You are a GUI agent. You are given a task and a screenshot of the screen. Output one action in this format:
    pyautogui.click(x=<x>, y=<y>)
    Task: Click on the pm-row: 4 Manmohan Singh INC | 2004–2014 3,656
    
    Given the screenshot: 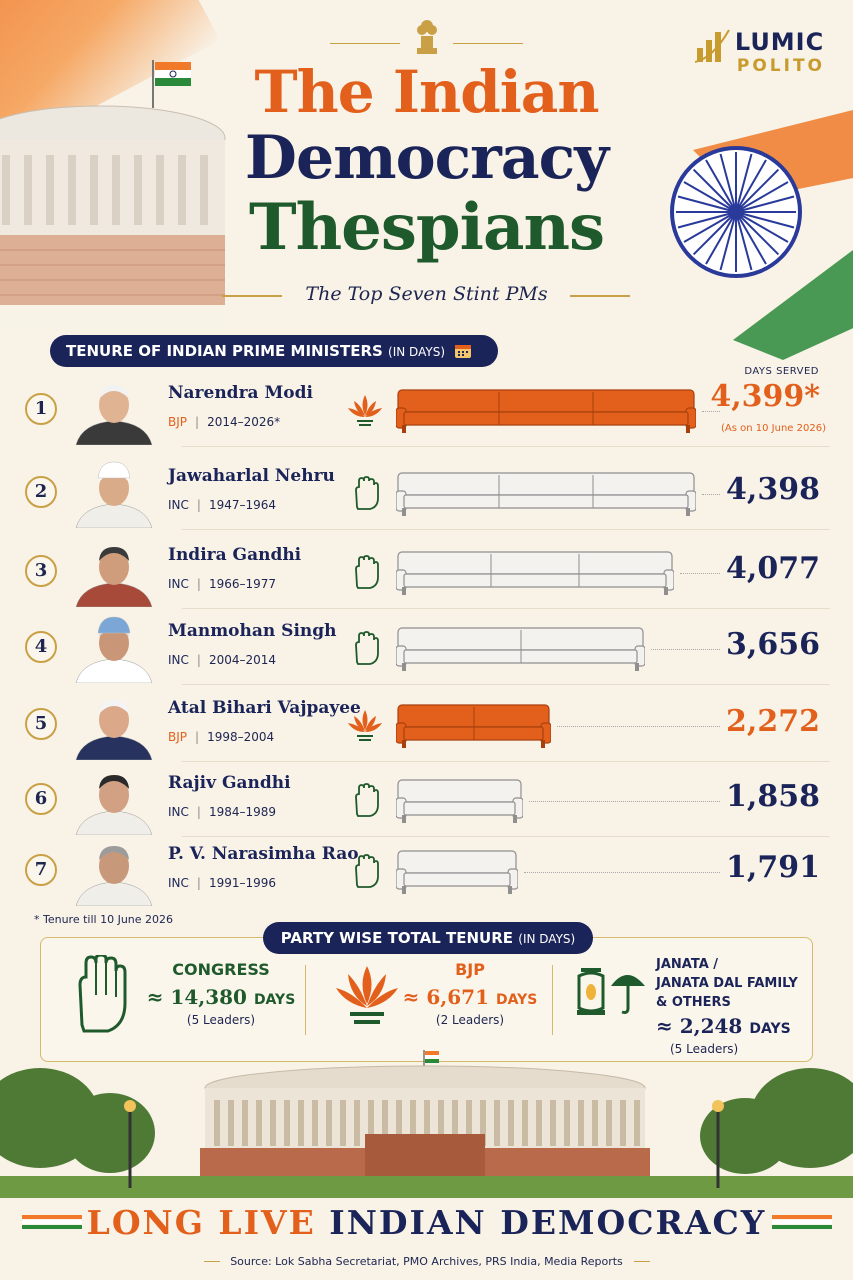 What is the action you would take?
    pyautogui.click(x=426, y=649)
    